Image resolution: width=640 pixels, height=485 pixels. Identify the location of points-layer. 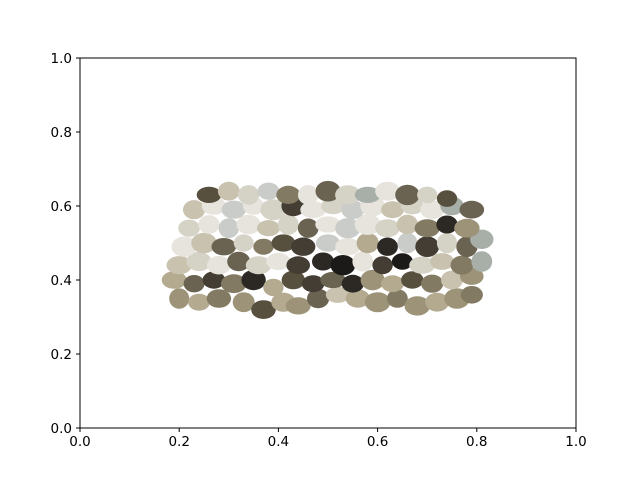
(327, 249).